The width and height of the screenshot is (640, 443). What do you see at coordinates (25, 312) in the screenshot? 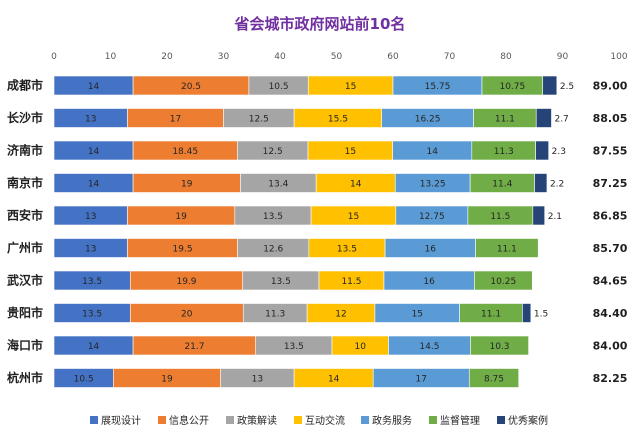
I see `category-label: 贵阳市` at bounding box center [25, 312].